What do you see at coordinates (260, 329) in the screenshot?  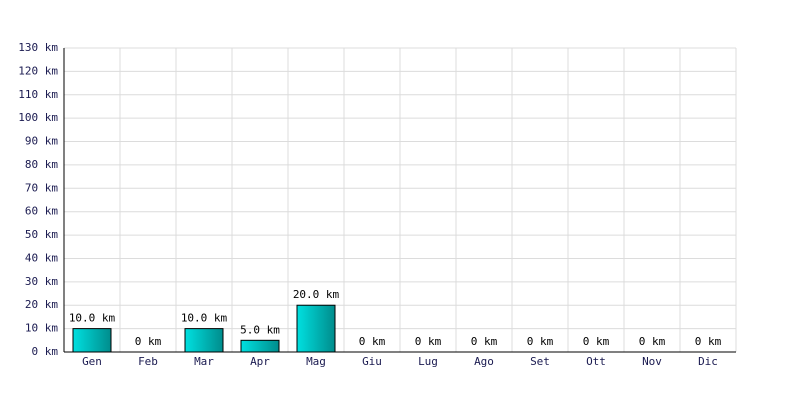 I see `value-label: 5.0 km` at bounding box center [260, 329].